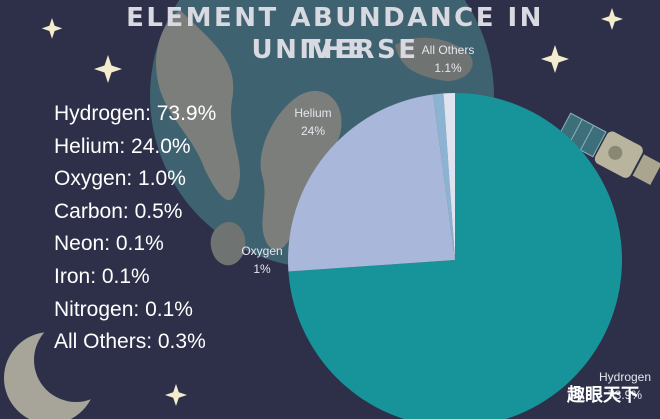 The image size is (660, 419). I want to click on slice-label: Helium, so click(312, 113).